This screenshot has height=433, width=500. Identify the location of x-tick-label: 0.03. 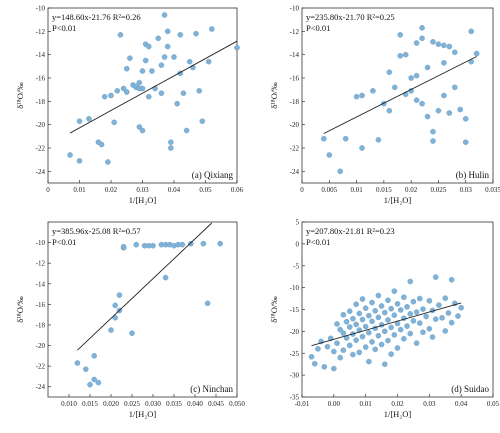
(142, 190).